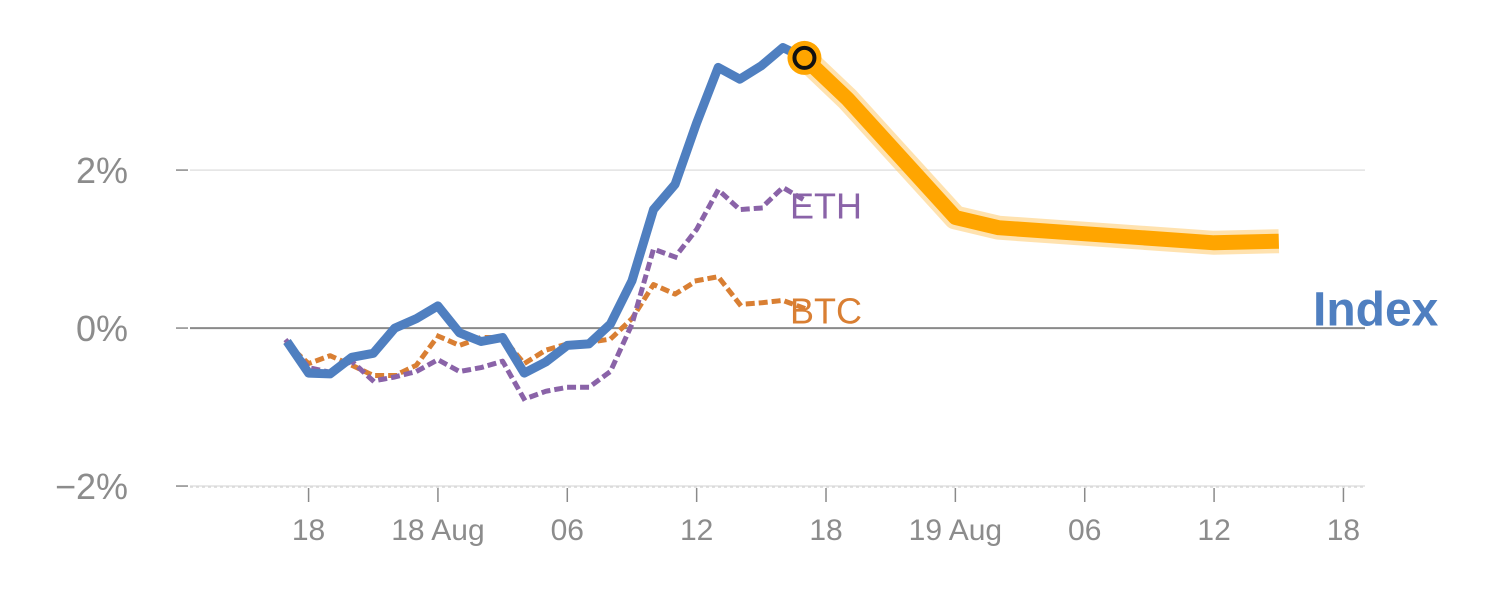 The image size is (1500, 600). I want to click on current-point-ring, so click(804, 57).